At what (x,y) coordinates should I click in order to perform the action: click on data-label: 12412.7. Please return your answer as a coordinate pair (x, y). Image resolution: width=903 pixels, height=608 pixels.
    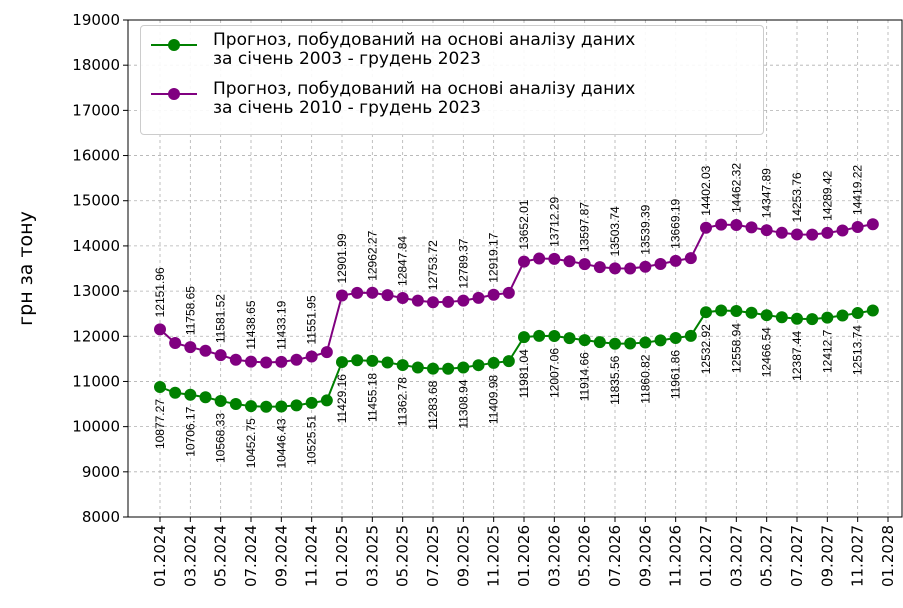
    Looking at the image, I should click on (827, 351).